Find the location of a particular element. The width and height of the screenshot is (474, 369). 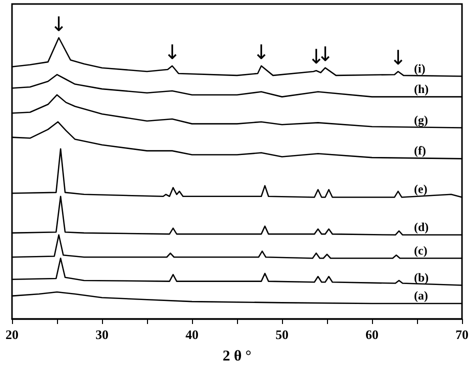

series-label: (f) is located at coordinates (420, 151).